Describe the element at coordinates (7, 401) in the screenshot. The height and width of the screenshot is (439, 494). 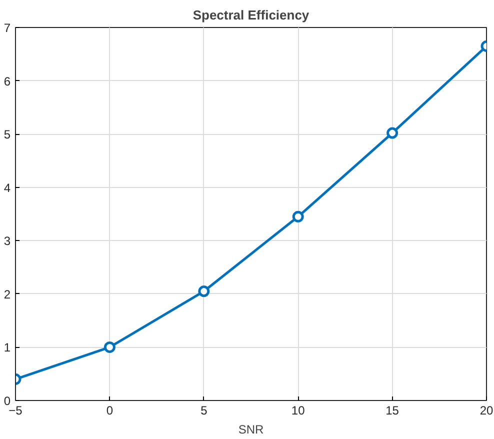
I see `y-tick-label: 0` at that location.